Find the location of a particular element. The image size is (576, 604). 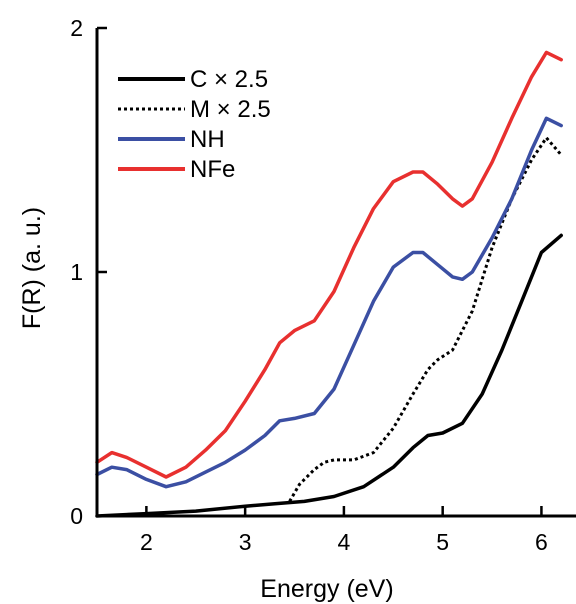

x-tick-label: 4 is located at coordinates (344, 542).